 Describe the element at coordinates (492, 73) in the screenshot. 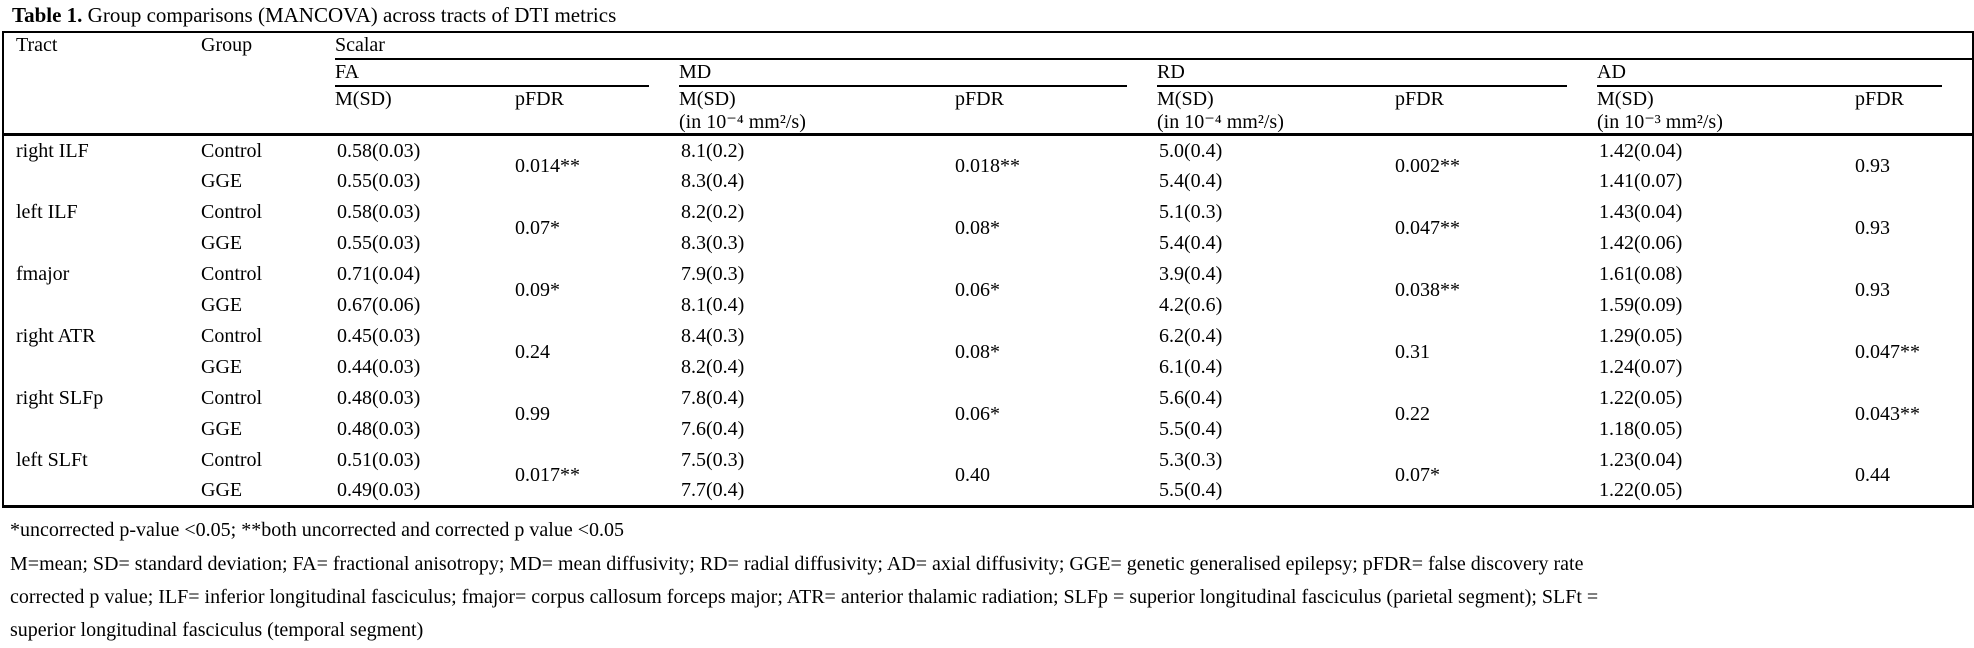

I see `fa-label: FA` at that location.